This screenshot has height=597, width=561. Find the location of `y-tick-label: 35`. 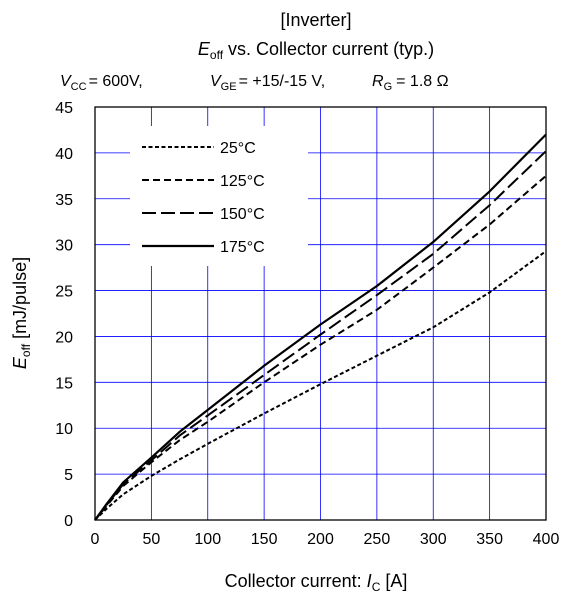

y-tick-label: 35 is located at coordinates (64, 200).